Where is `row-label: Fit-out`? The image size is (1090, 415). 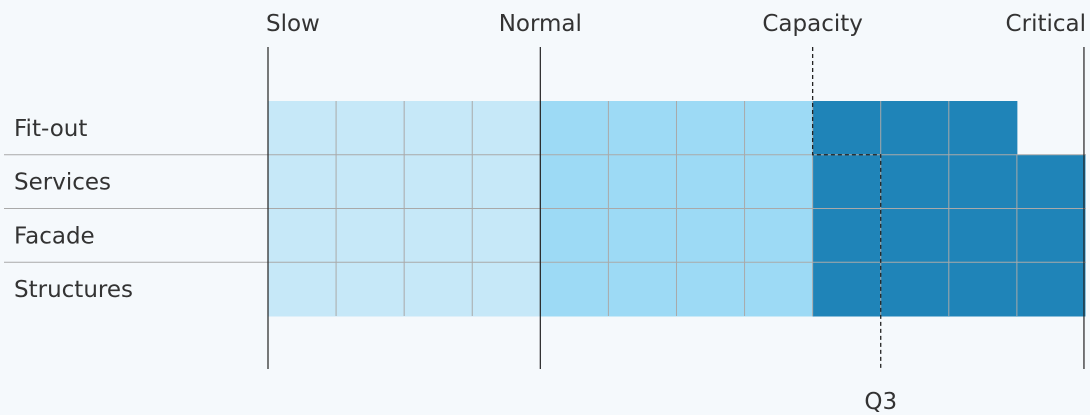
row-label: Fit-out is located at coordinates (50, 129).